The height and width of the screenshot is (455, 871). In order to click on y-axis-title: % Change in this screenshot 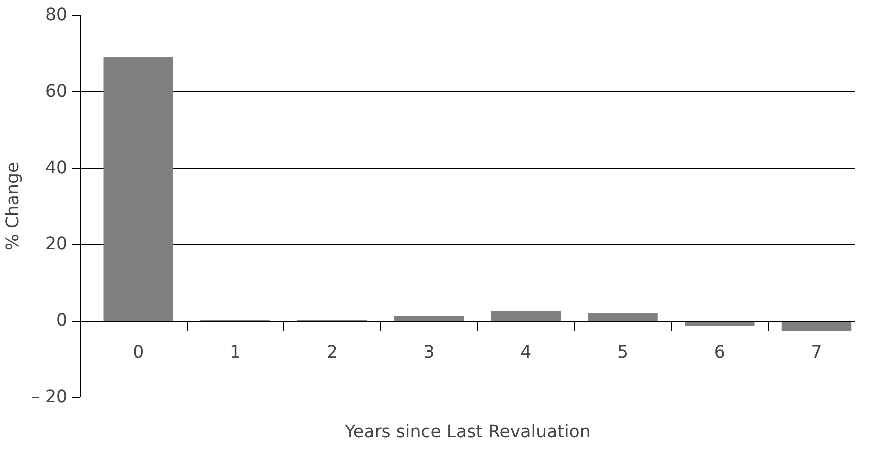, I will do `click(13, 206)`.